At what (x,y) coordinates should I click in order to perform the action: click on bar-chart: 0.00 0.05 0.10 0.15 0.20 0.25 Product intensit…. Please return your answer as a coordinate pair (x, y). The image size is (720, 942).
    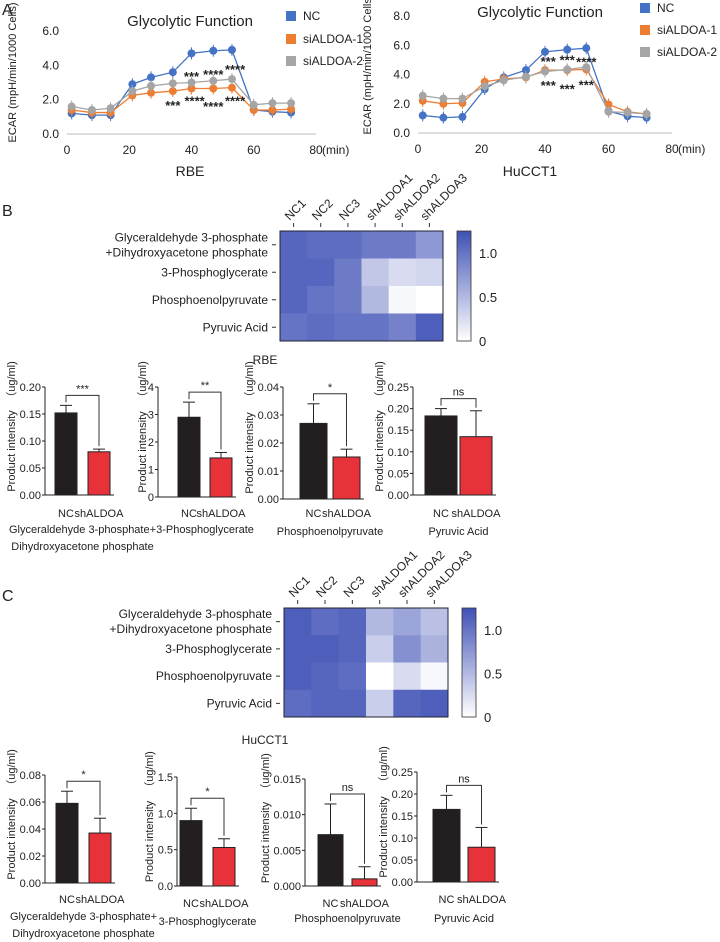
    Looking at the image, I should click on (442, 835).